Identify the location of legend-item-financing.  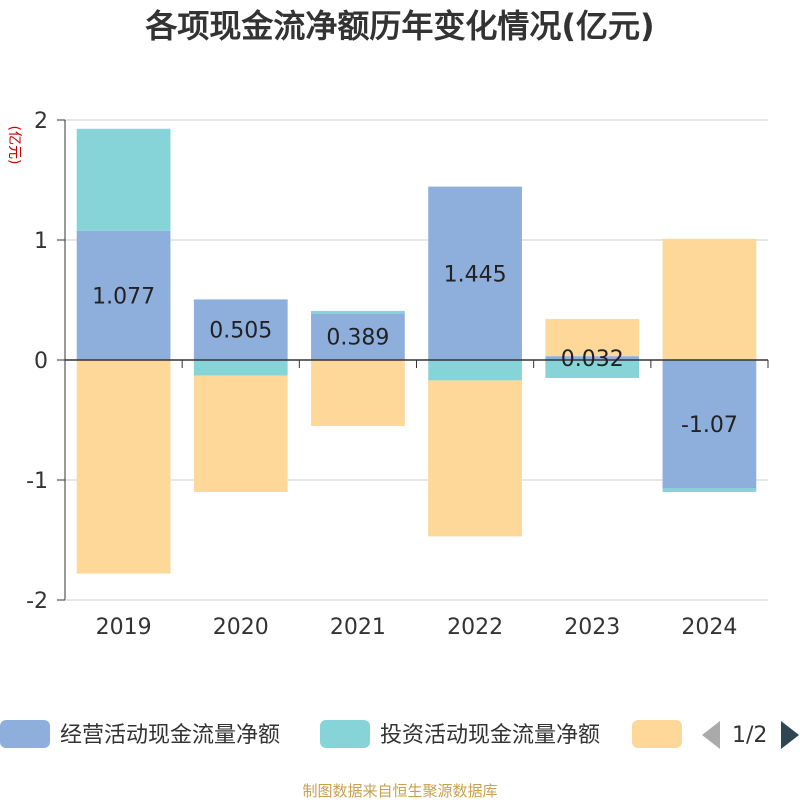
(657, 734).